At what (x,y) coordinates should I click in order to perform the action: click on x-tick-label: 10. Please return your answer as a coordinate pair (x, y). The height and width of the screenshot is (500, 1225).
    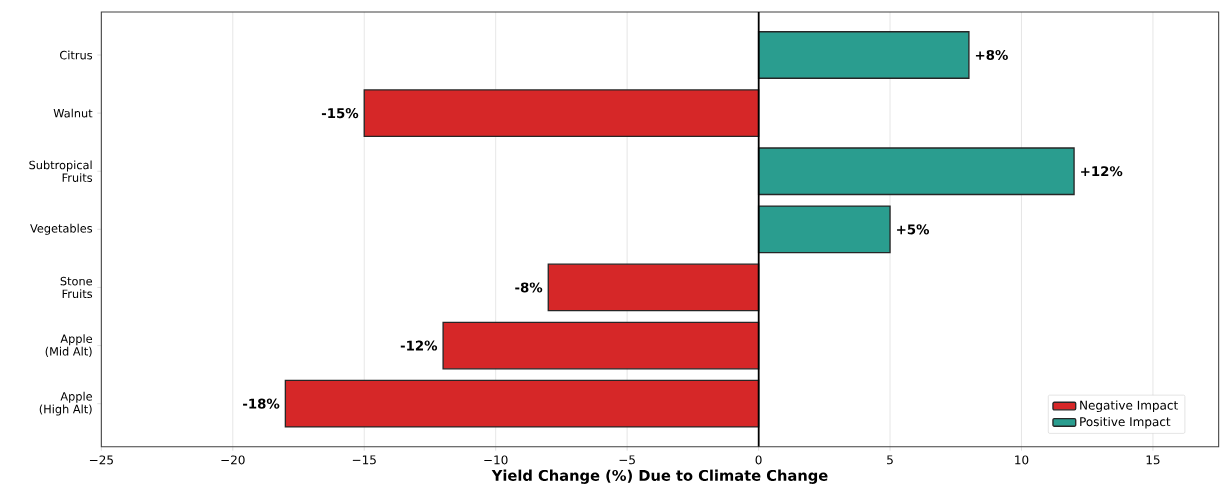
    Looking at the image, I should click on (1022, 460).